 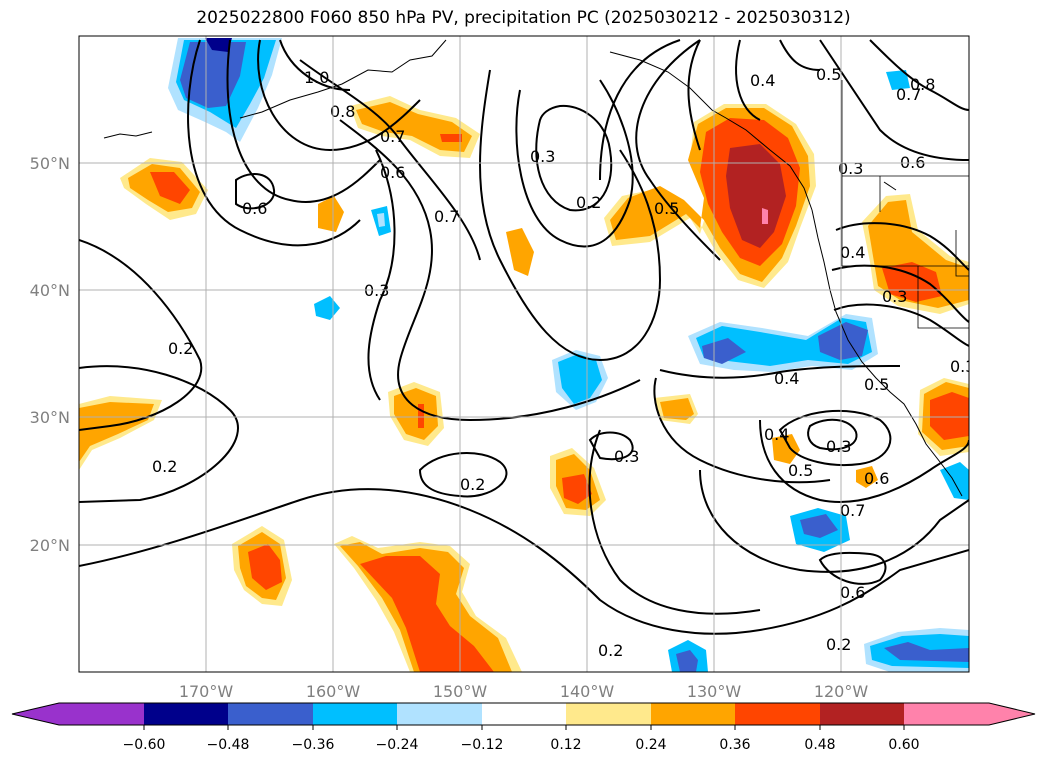 What do you see at coordinates (50, 163) in the screenshot?
I see `lat-label: 50°N` at bounding box center [50, 163].